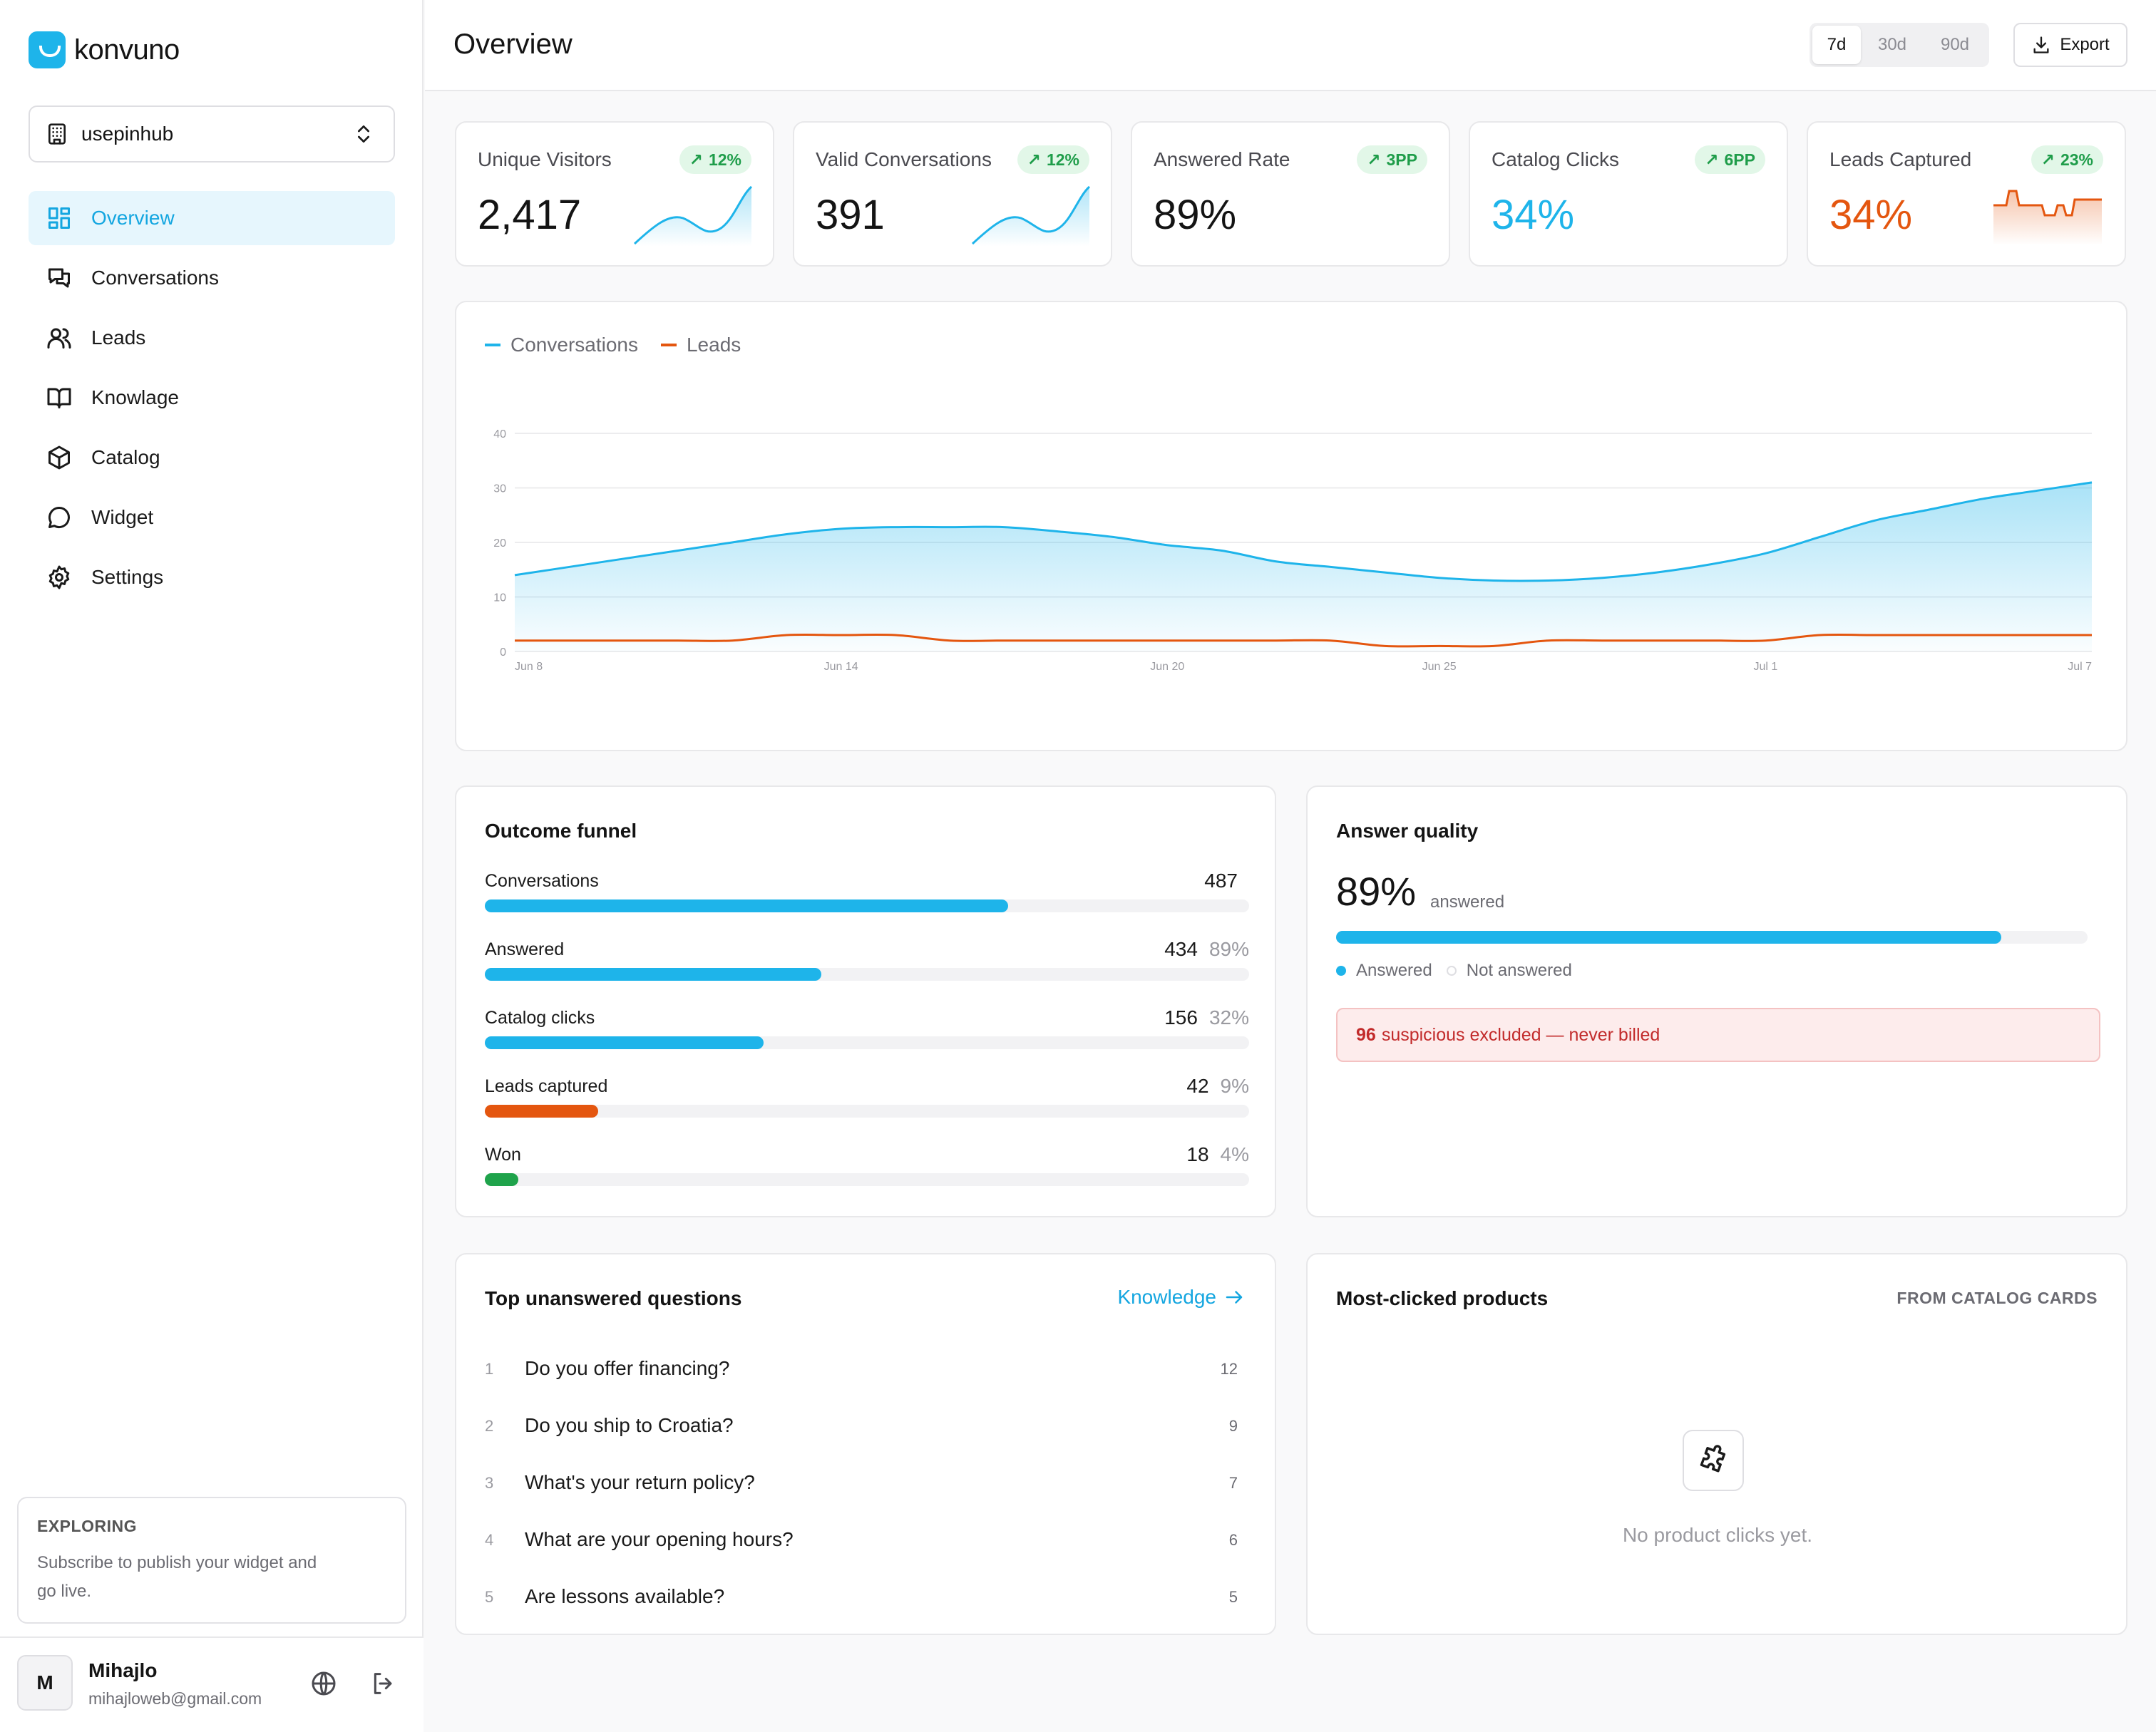 The width and height of the screenshot is (2156, 1732). What do you see at coordinates (545, 159) in the screenshot?
I see `kpi-title: Unique Visitors` at bounding box center [545, 159].